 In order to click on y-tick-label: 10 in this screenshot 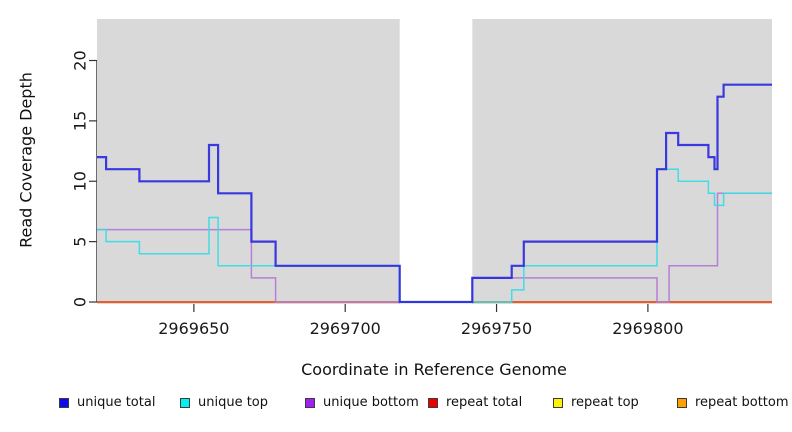, I will do `click(80, 181)`.